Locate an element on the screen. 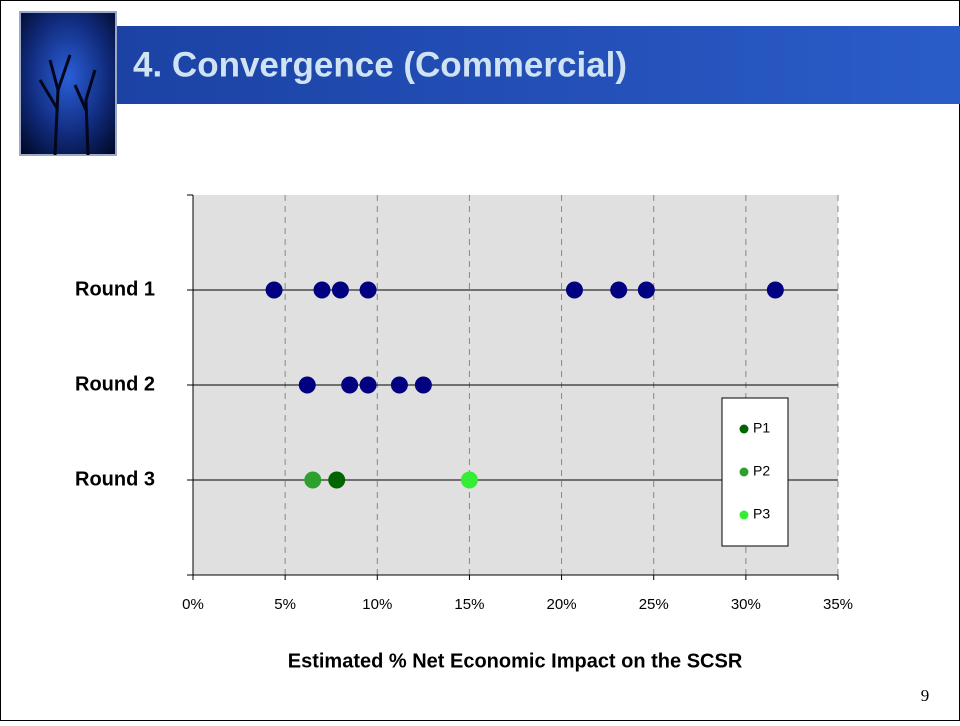 The height and width of the screenshot is (726, 960). x-tick-label: 25% is located at coordinates (654, 604).